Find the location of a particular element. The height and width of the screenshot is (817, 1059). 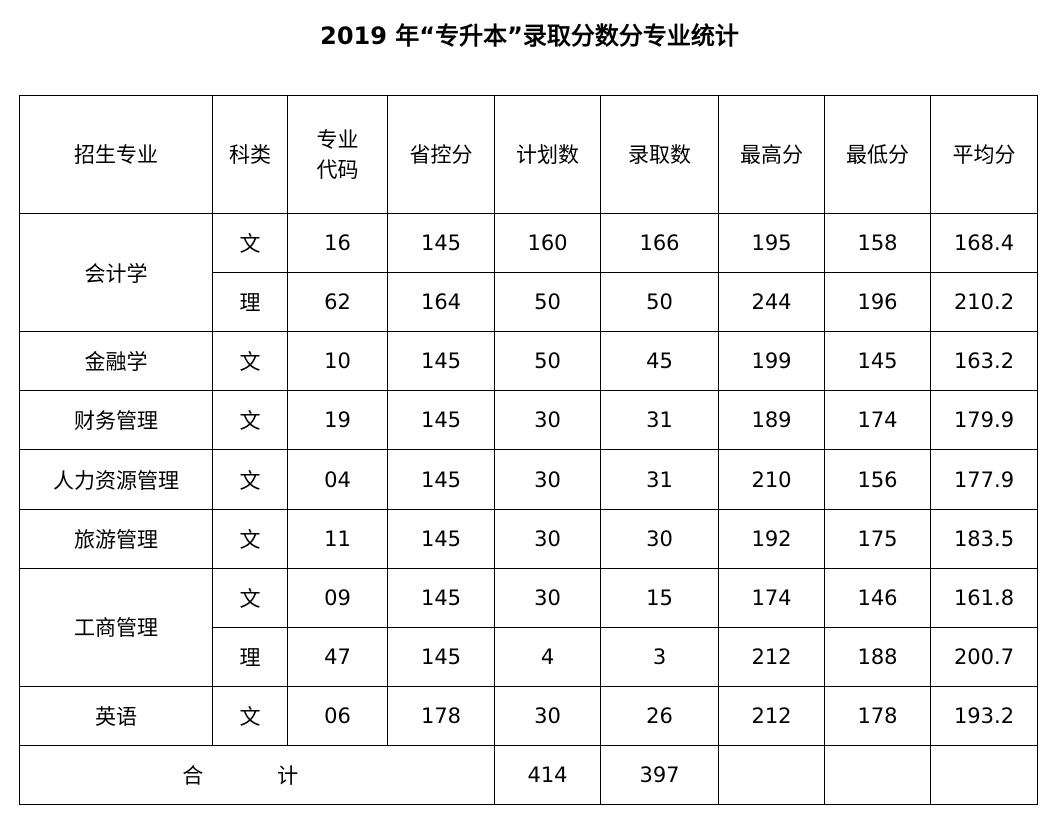

total-label: 合 计 is located at coordinates (257, 775).